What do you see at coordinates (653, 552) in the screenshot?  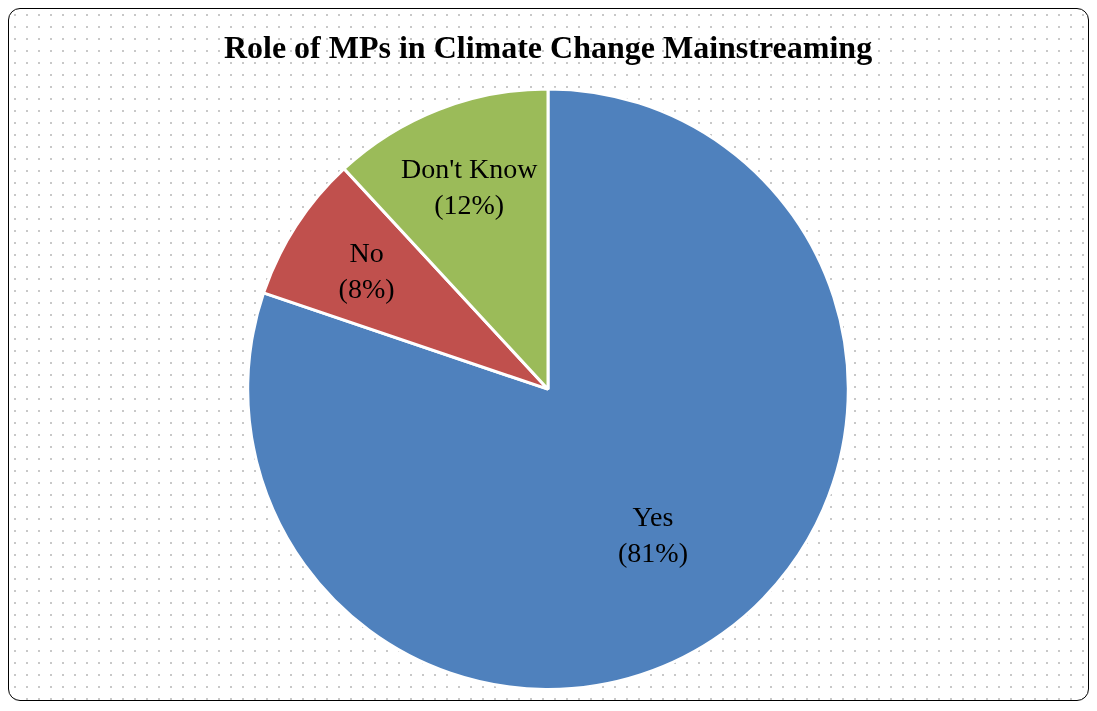 I see `data-label: (81%)` at bounding box center [653, 552].